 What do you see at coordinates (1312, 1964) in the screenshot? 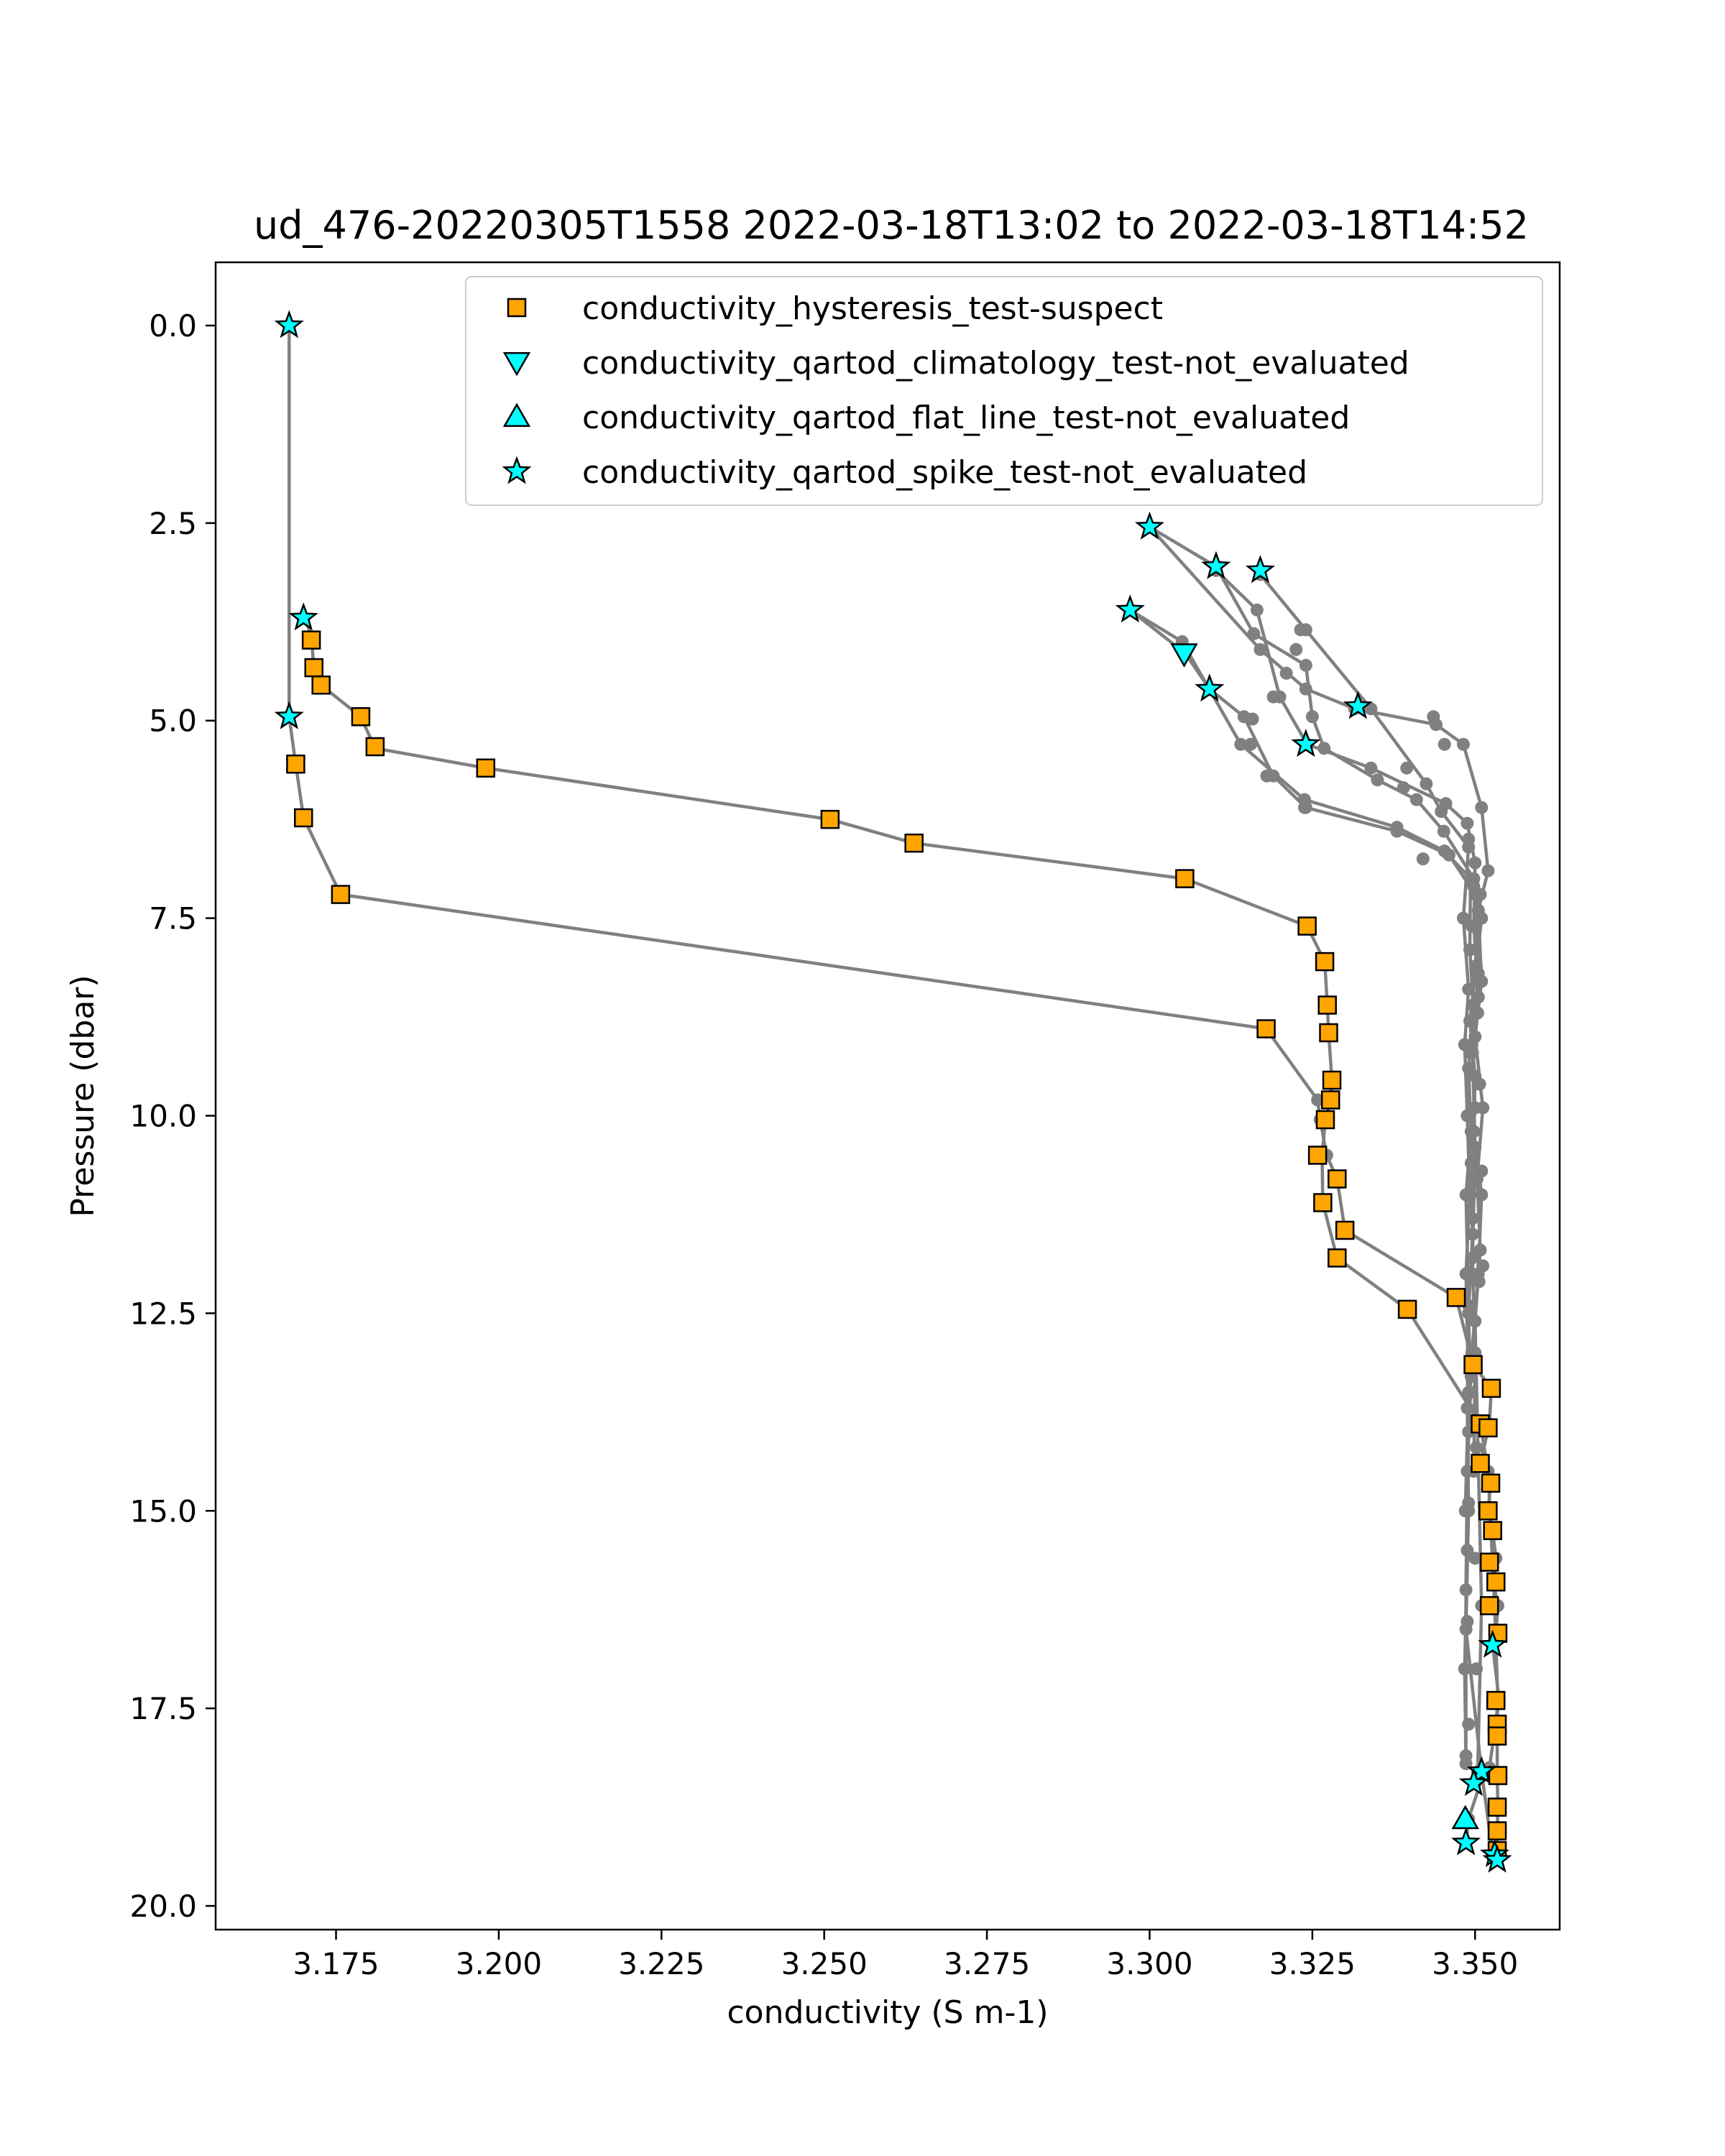
I see `x-tick-label: 3.325` at bounding box center [1312, 1964].